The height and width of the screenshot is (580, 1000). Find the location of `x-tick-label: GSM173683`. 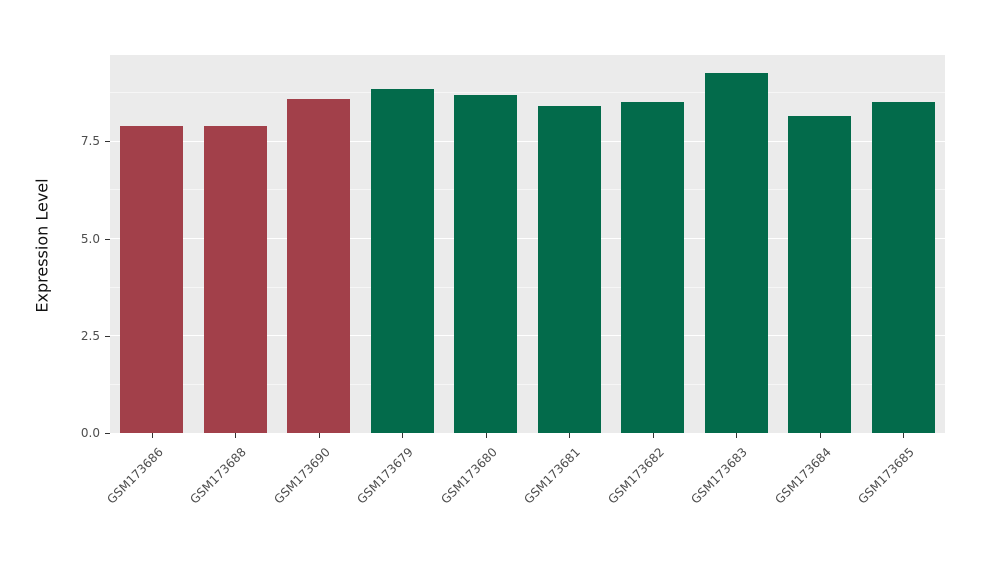

x-tick-label: GSM173683 is located at coordinates (719, 476).